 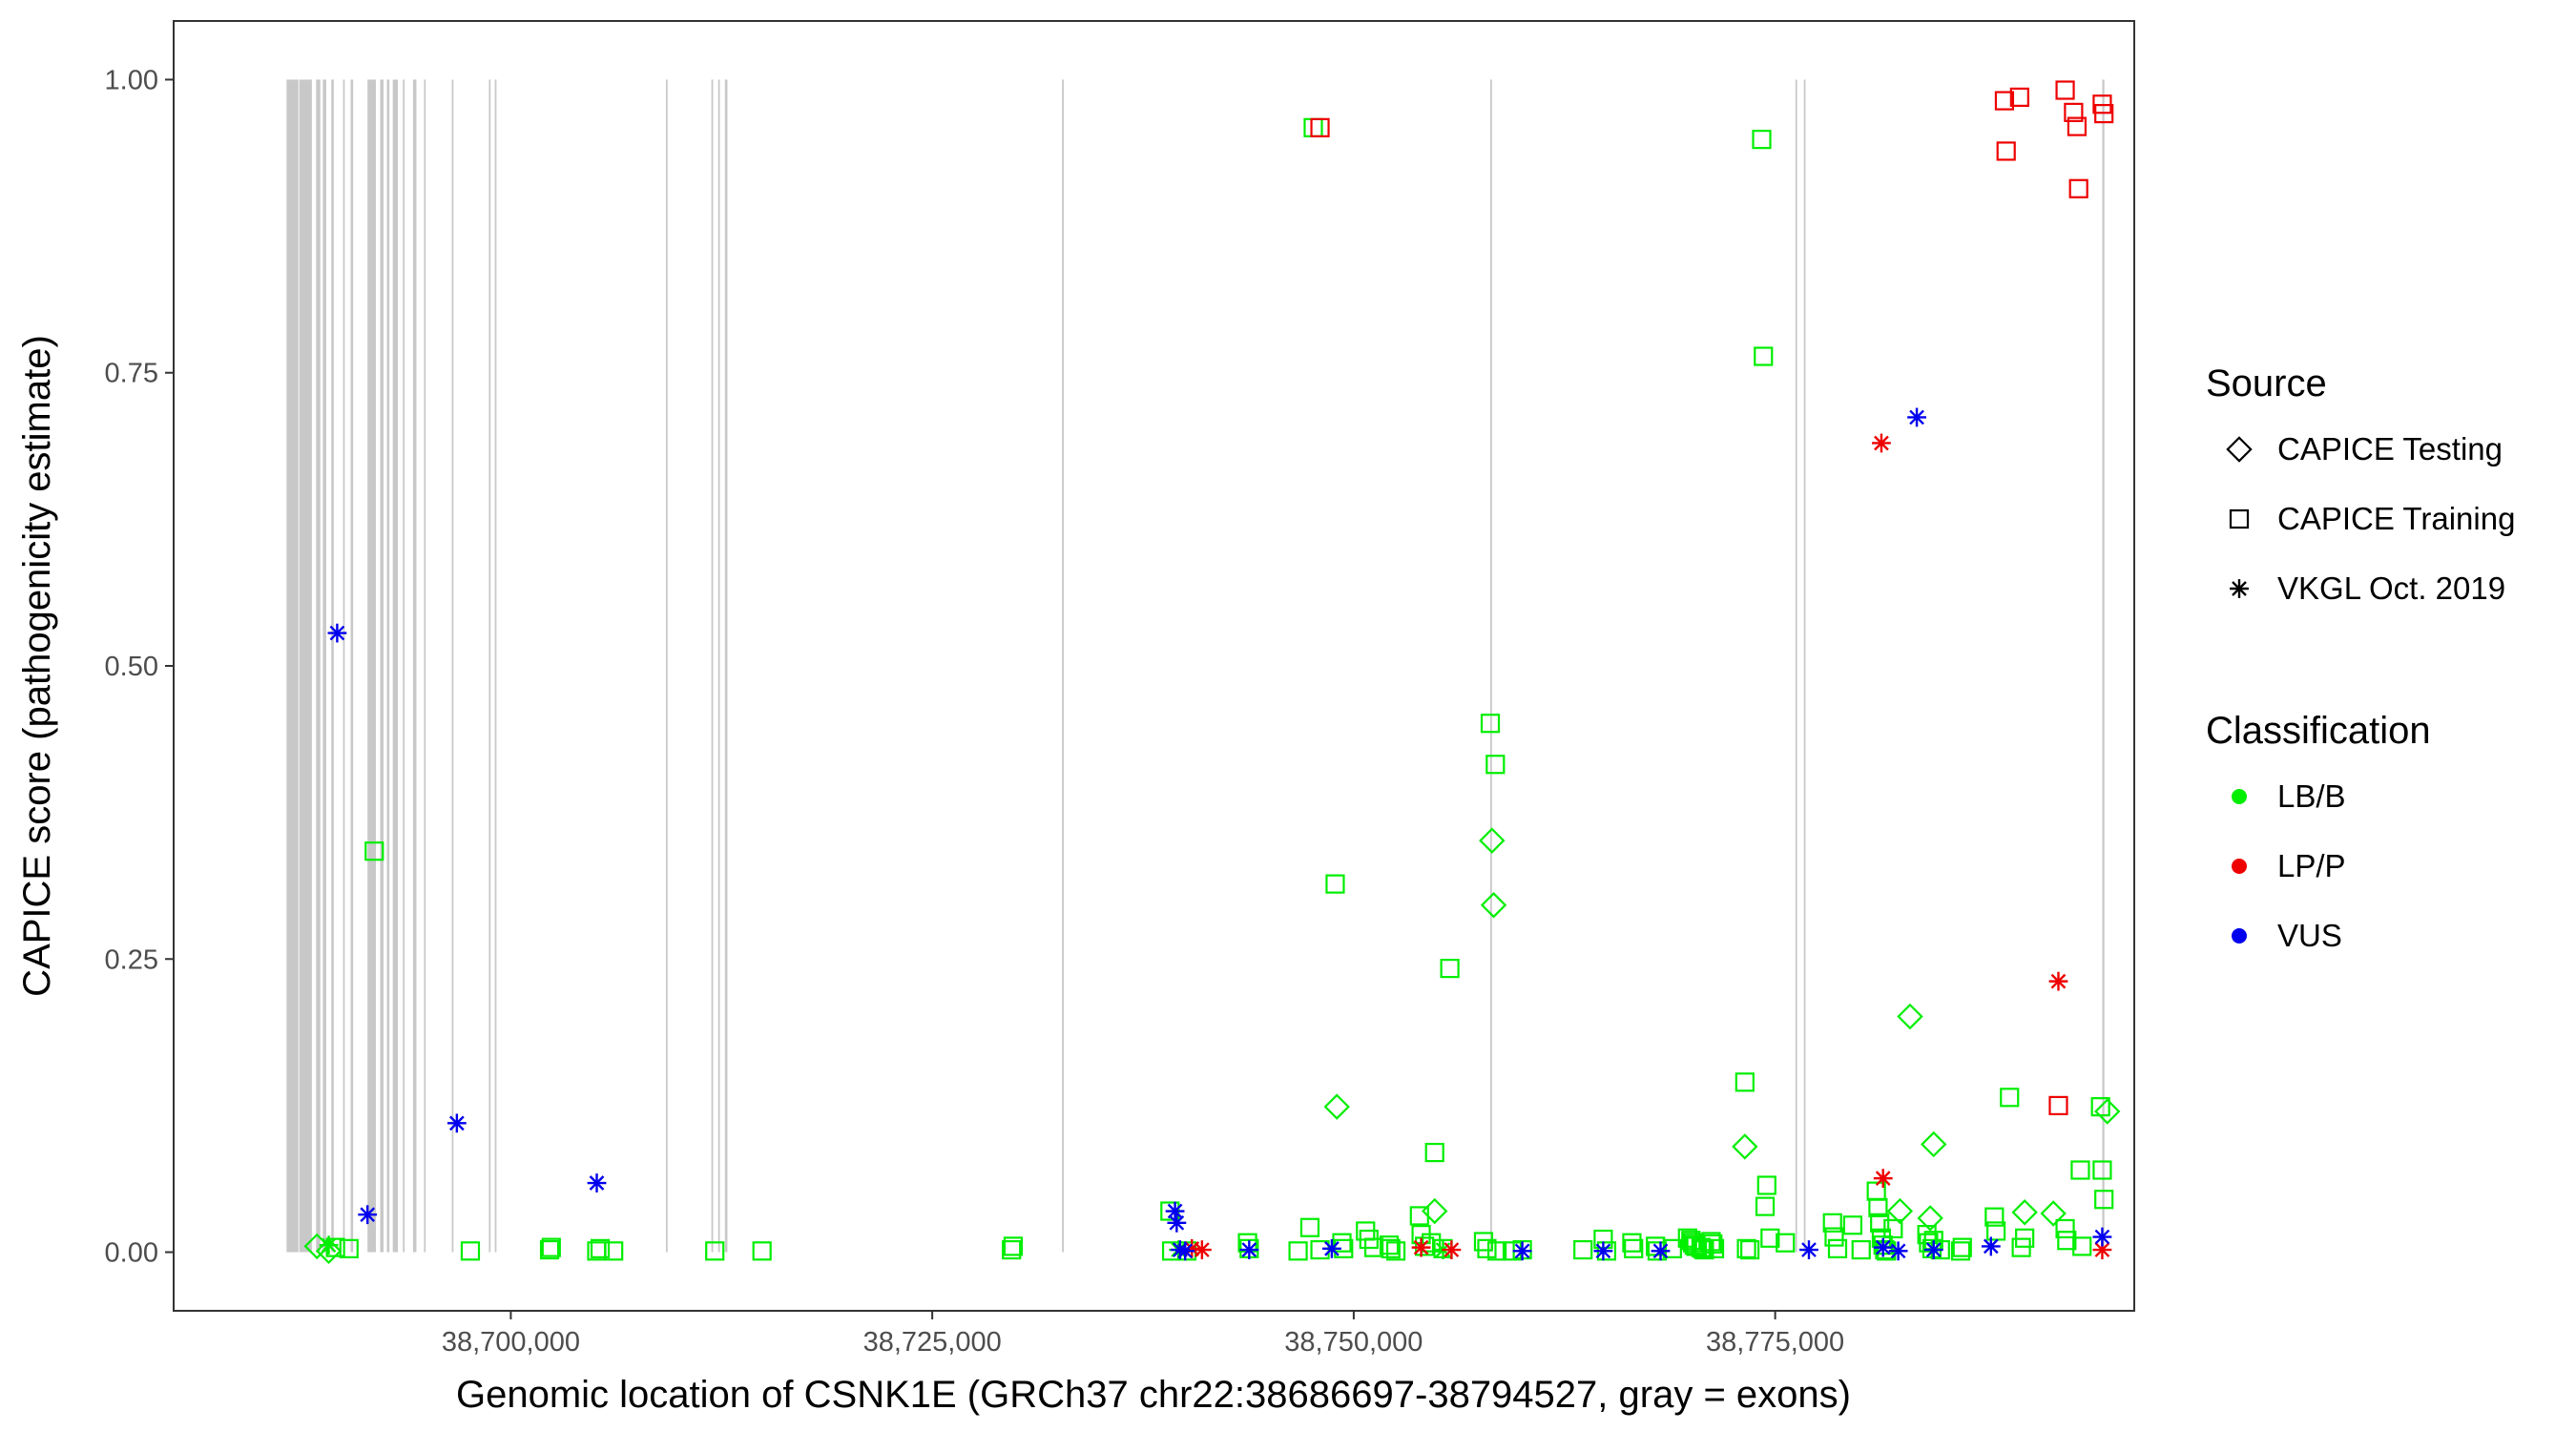 I want to click on legend-source-label-training: CAPICE Training, so click(x=2396, y=518).